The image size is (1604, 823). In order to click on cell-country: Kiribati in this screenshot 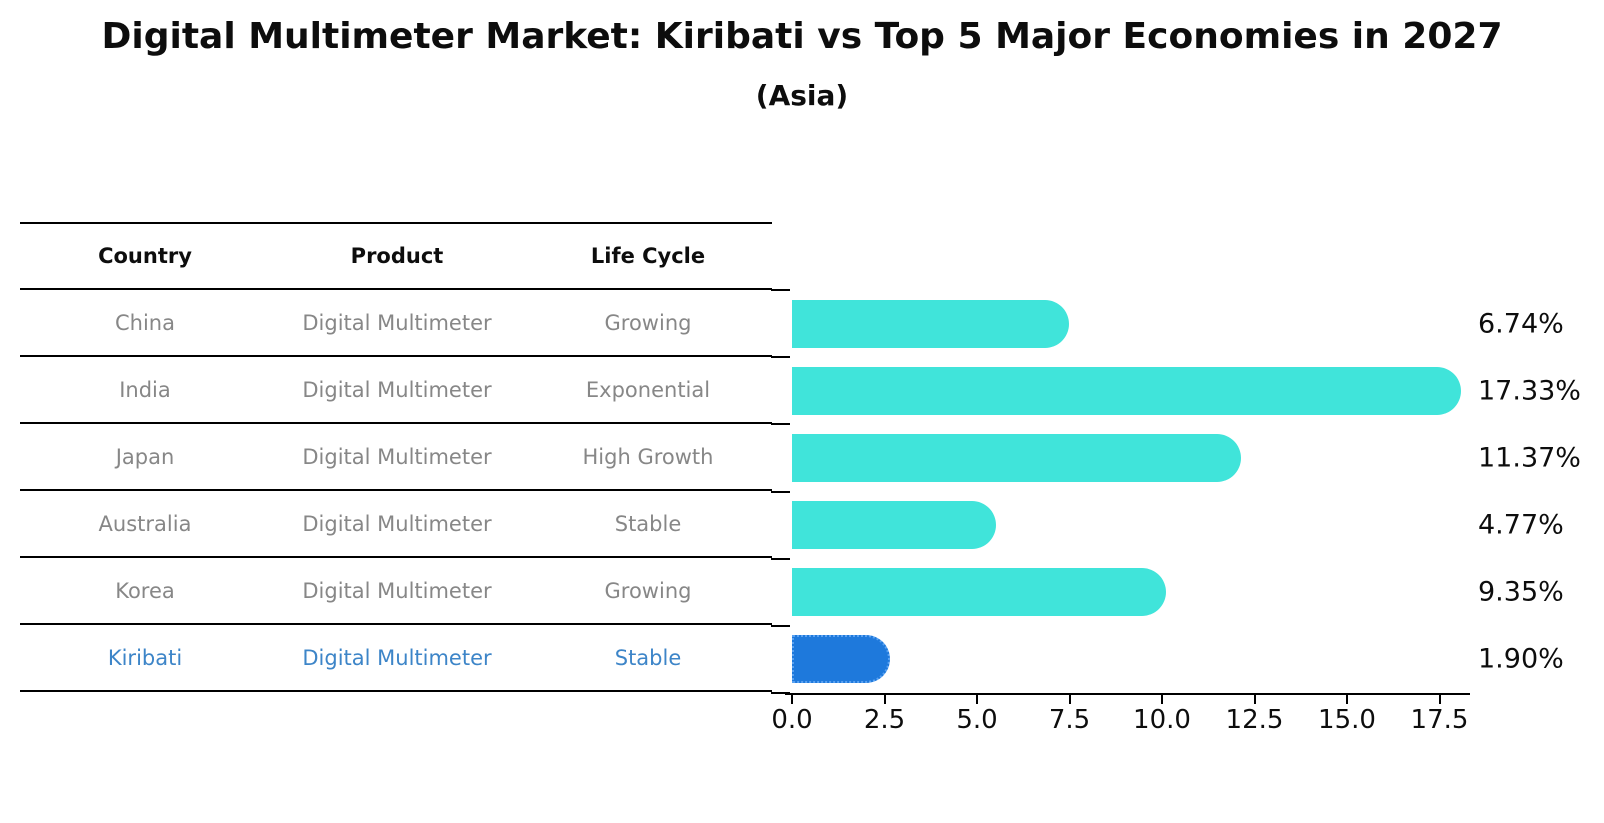, I will do `click(145, 657)`.